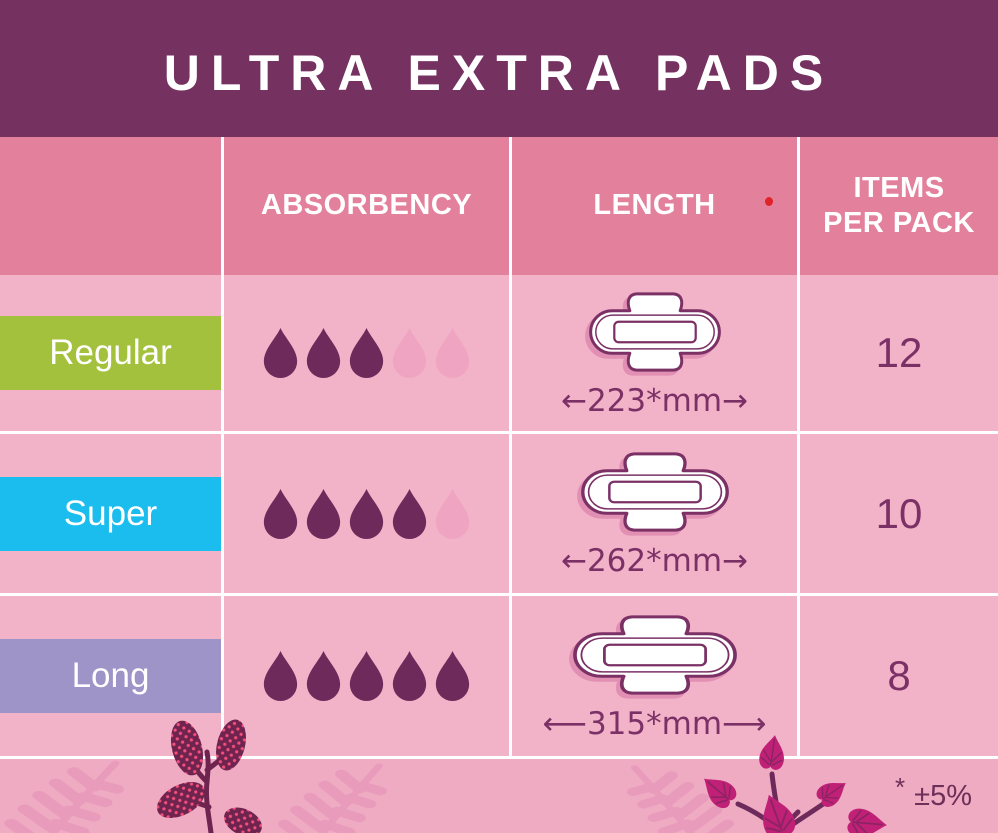  What do you see at coordinates (499, 72) in the screenshot?
I see `page-title: ULTRA EXTRA PADS` at bounding box center [499, 72].